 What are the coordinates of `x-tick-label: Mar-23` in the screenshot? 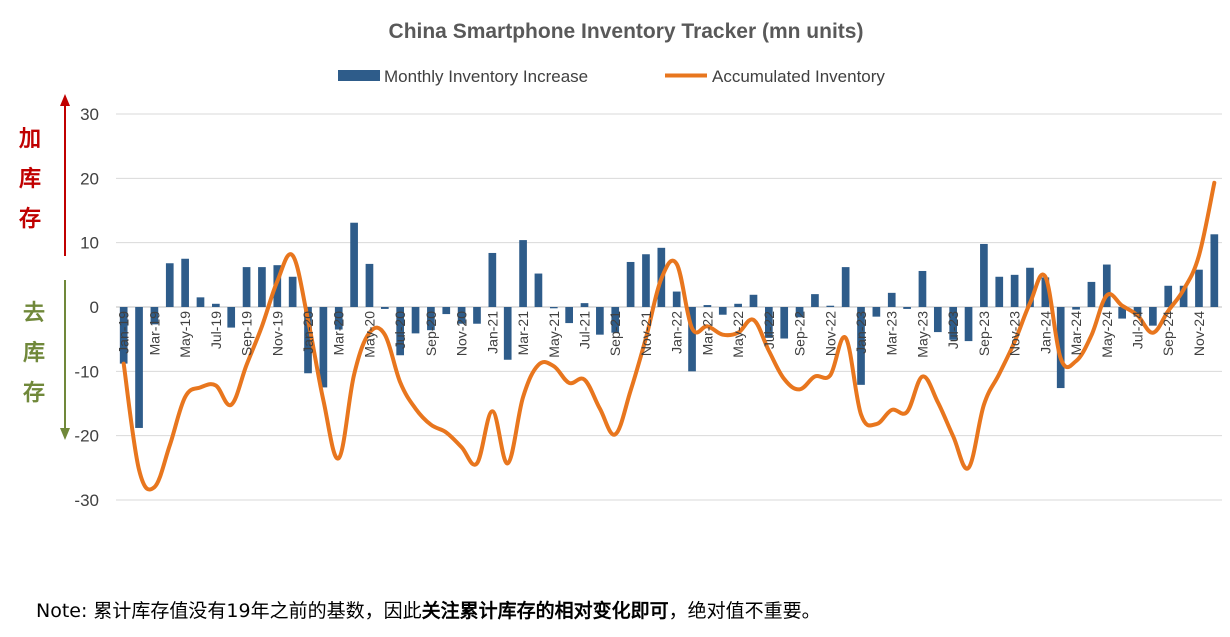 It's located at (892, 333).